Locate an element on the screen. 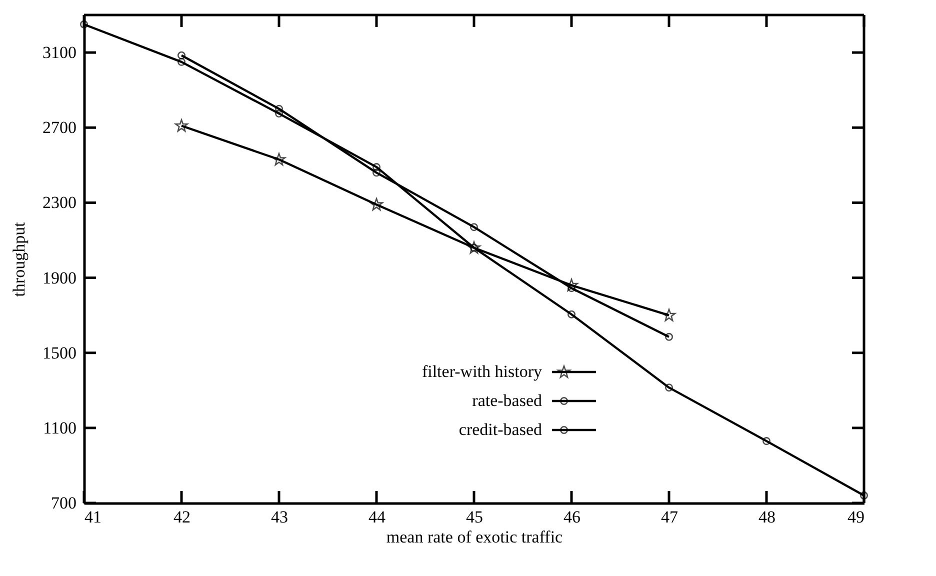 Image resolution: width=936 pixels, height=576 pixels. x-tick-label: 45 is located at coordinates (474, 517).